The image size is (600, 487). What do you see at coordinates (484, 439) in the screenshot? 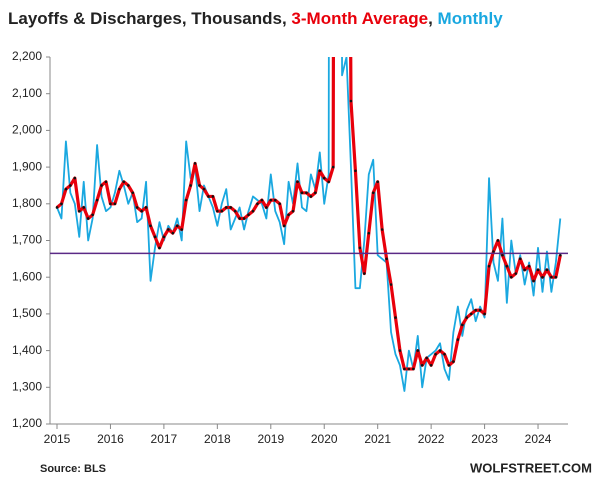
I see `x-tick-label: 2023` at bounding box center [484, 439].